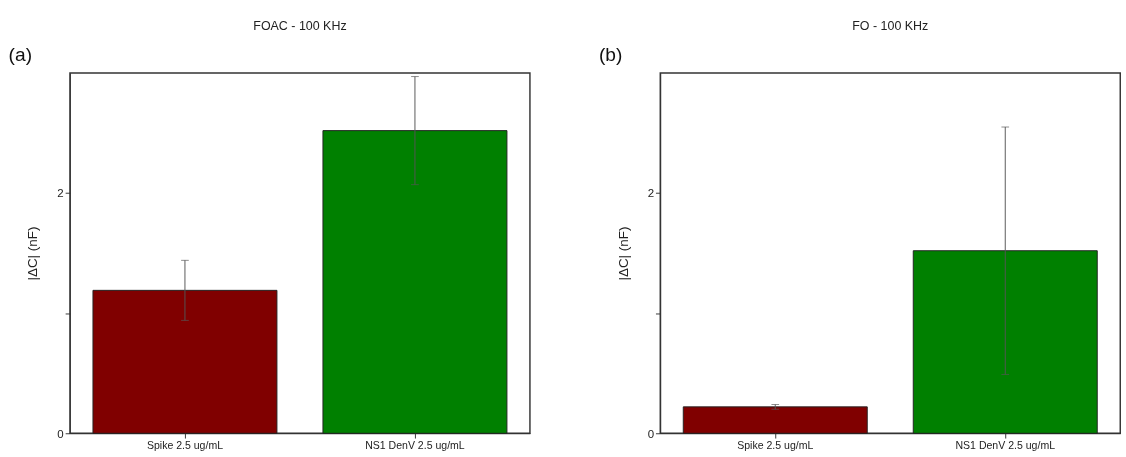 The width and height of the screenshot is (1126, 457). What do you see at coordinates (890, 25) in the screenshot?
I see `chart-title: FO - 100 KHz` at bounding box center [890, 25].